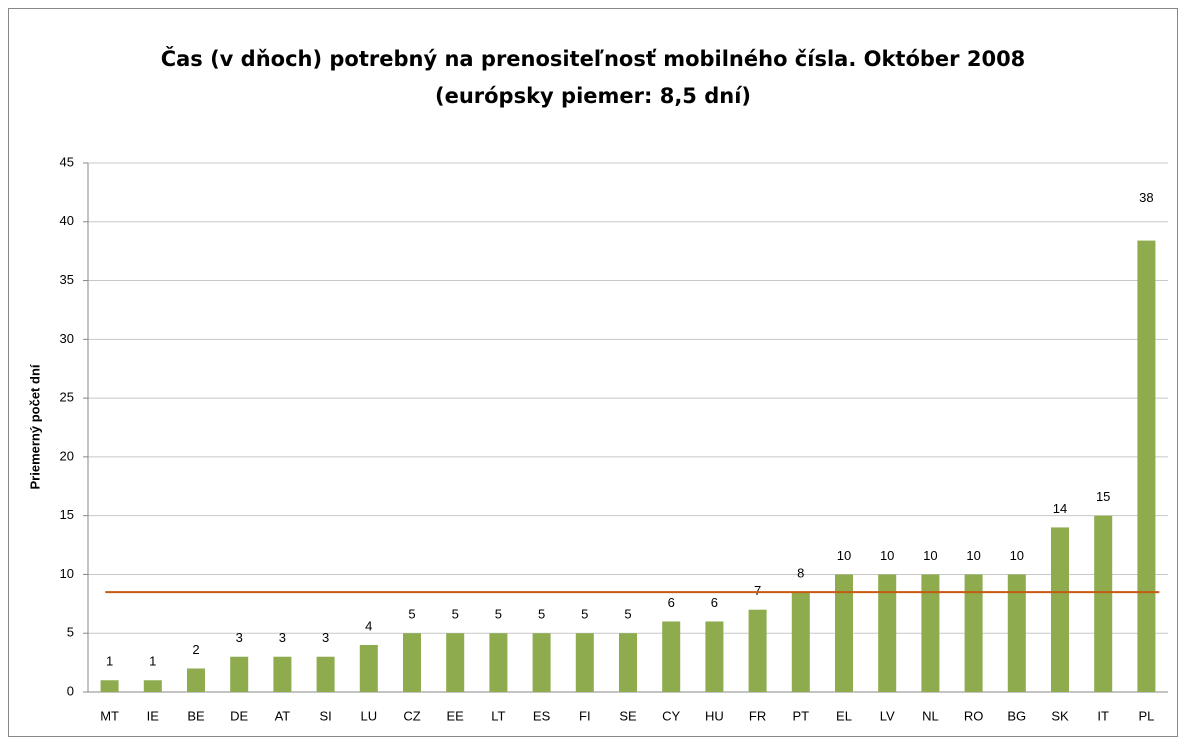  What do you see at coordinates (800, 715) in the screenshot?
I see `x-tick-label: PT` at bounding box center [800, 715].